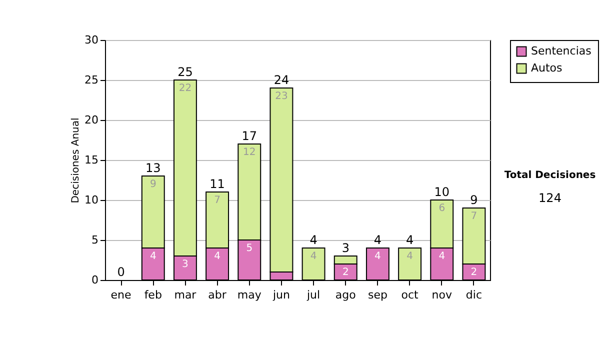 The height and width of the screenshot is (340, 600). I want to click on total-label: 10, so click(442, 192).